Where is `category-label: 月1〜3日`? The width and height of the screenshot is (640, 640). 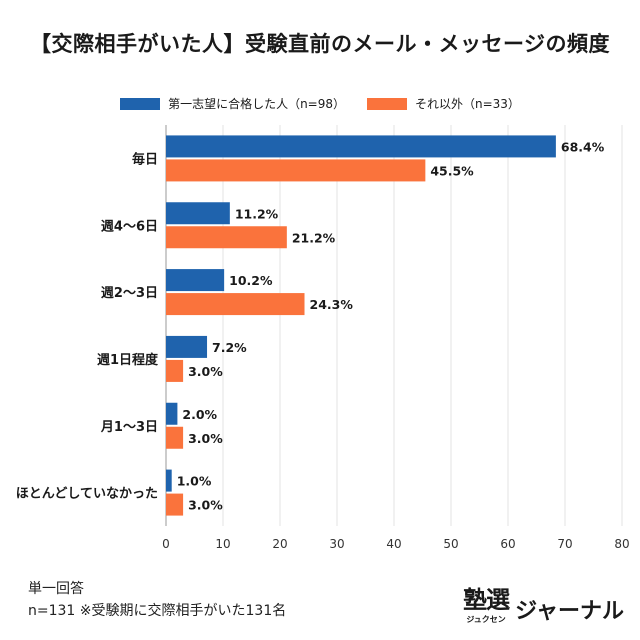
category-label: 月1〜3日 is located at coordinates (129, 427).